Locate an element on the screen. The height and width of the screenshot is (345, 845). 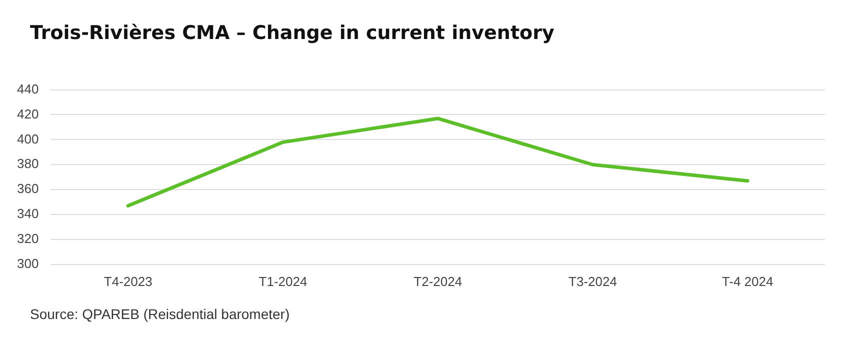
x-tick-label: T3-2024 is located at coordinates (592, 281).